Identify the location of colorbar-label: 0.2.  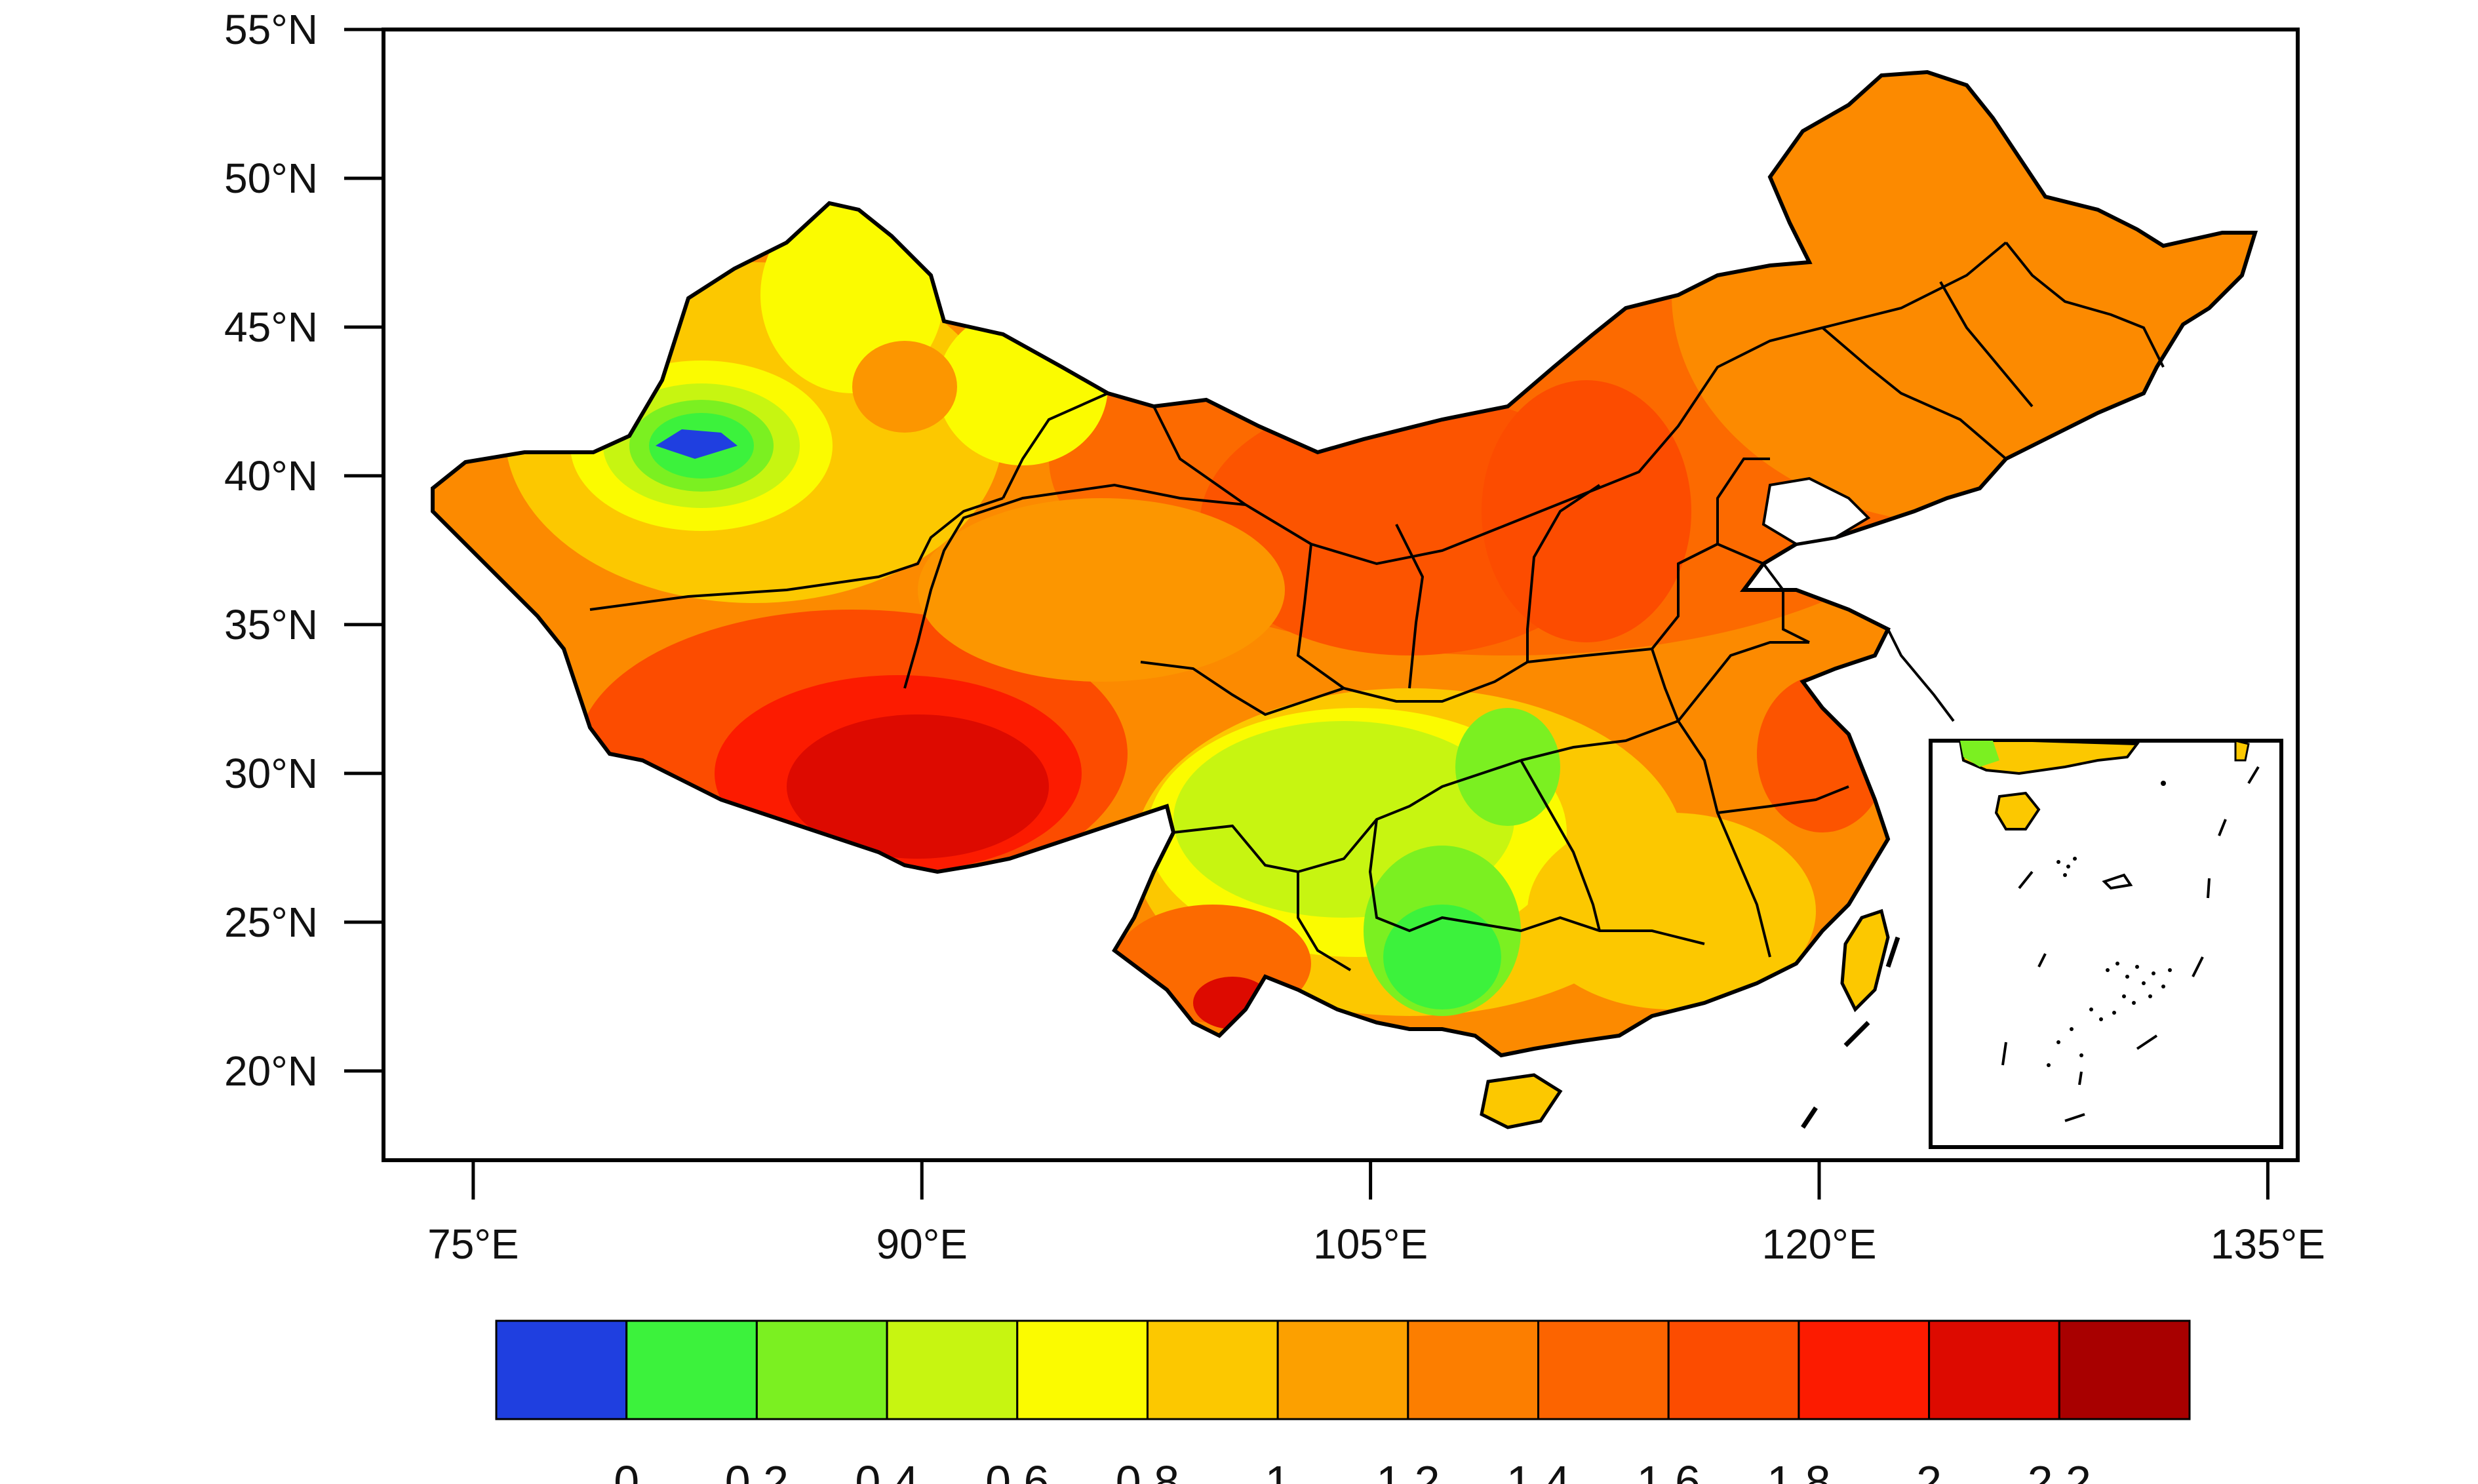
(757, 1470).